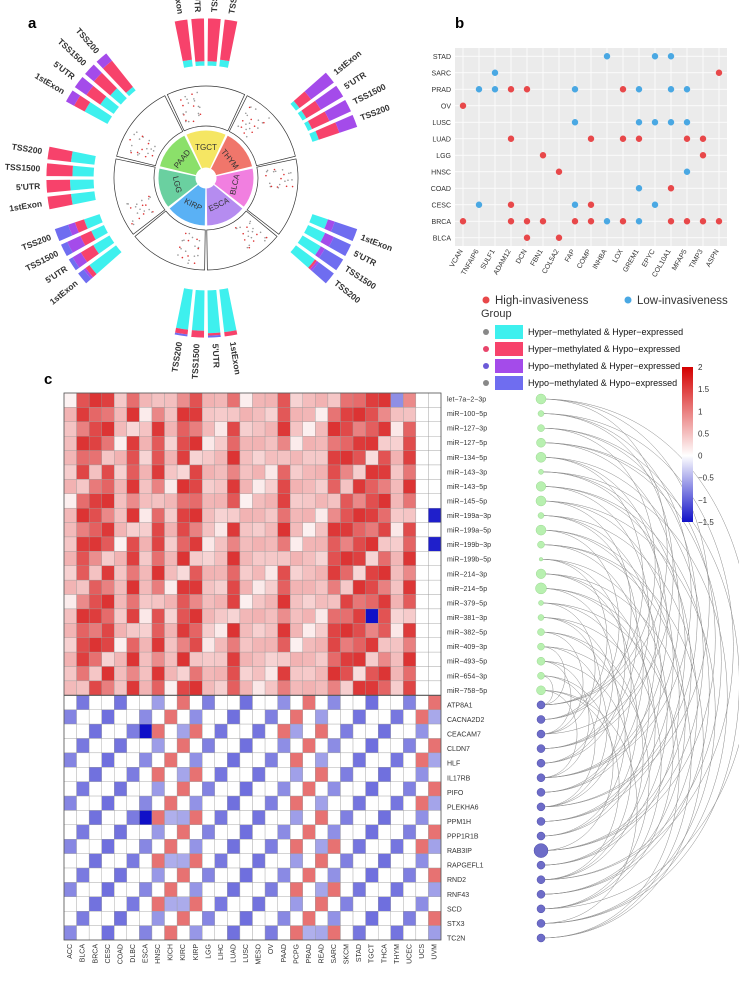 The image size is (739, 991). Describe the element at coordinates (441, 205) in the screenshot. I see `y-tick-label: CESC` at that location.